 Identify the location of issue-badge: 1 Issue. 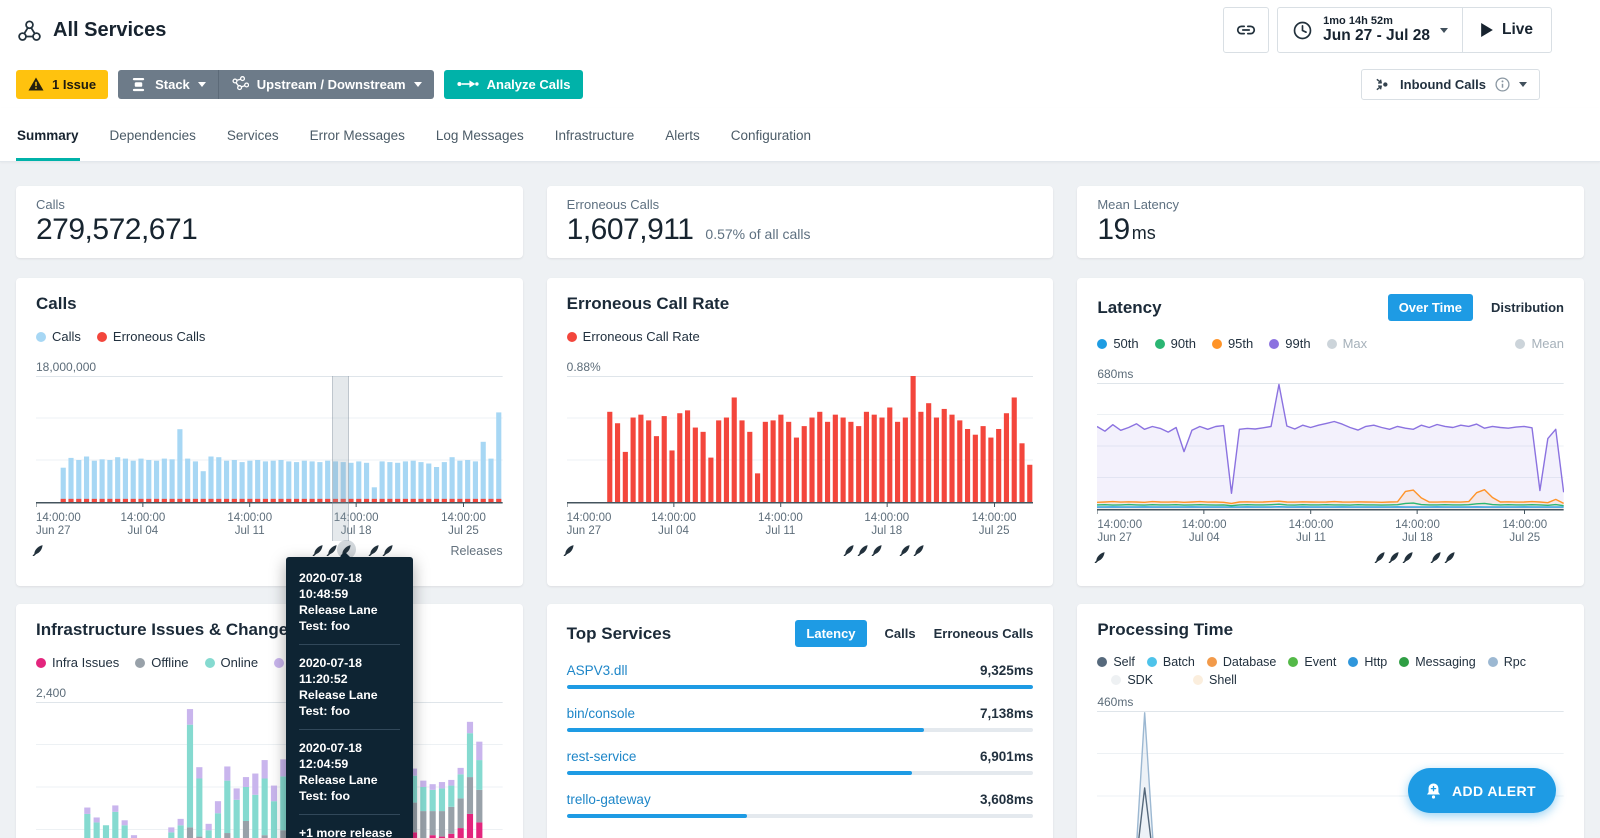
(62, 84).